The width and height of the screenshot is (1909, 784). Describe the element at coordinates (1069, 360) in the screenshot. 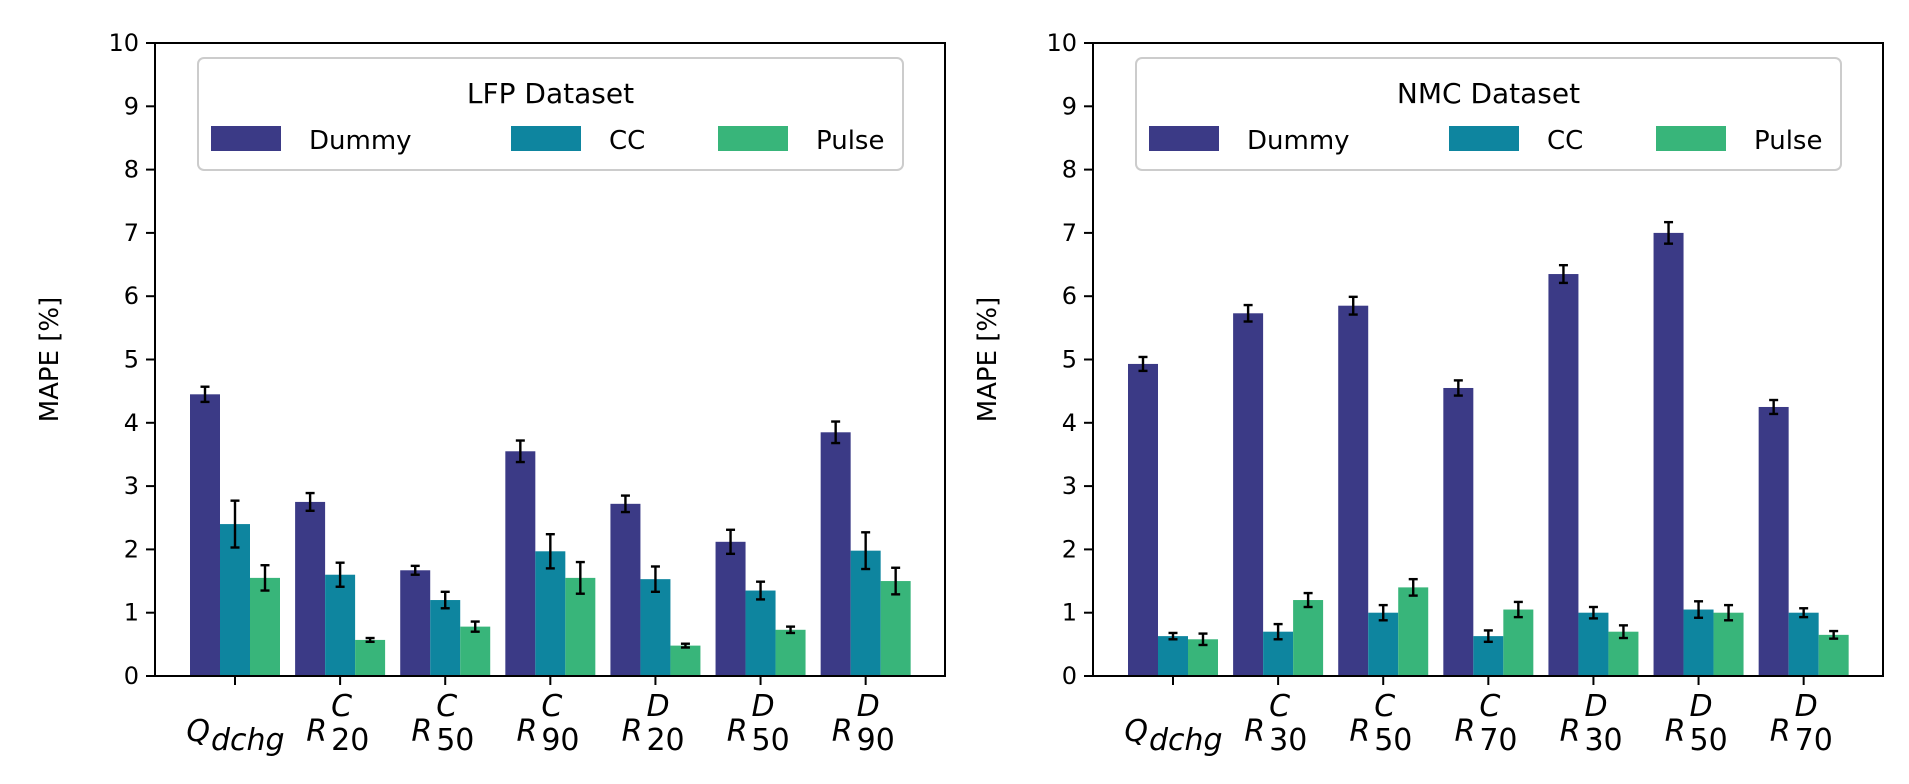

I see `y-tick-label: 5` at that location.